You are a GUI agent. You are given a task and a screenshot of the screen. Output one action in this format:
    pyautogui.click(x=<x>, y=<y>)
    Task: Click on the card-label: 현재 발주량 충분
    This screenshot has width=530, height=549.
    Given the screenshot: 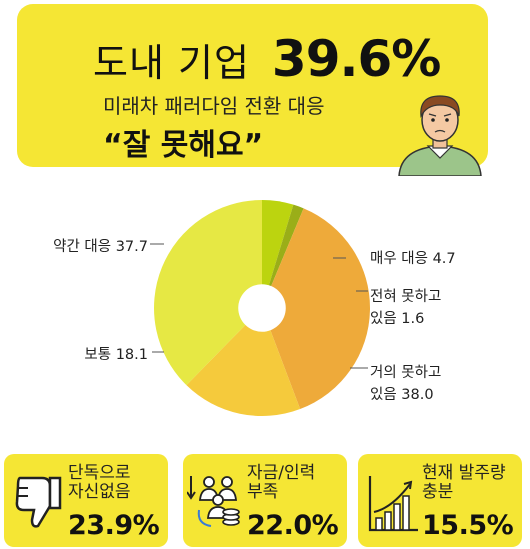 What is the action you would take?
    pyautogui.click(x=464, y=482)
    